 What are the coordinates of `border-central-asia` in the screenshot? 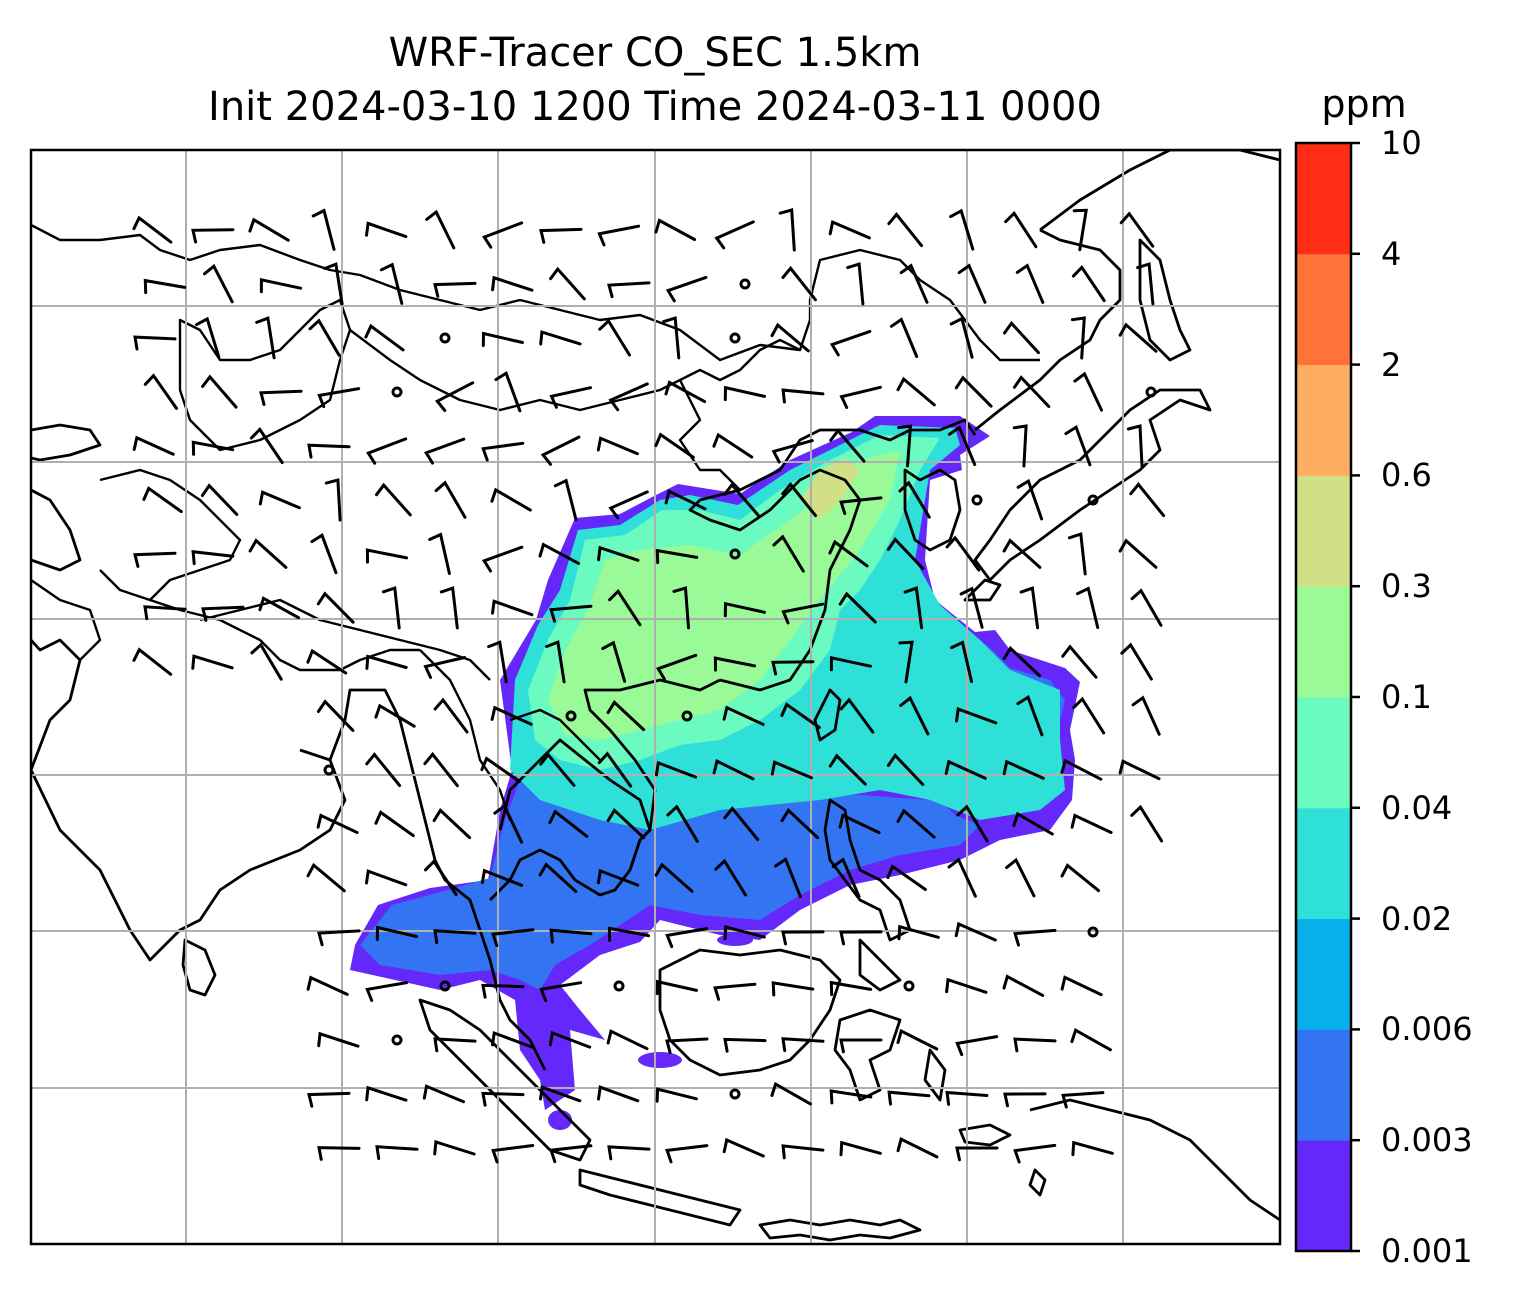 It's located at (265, 375).